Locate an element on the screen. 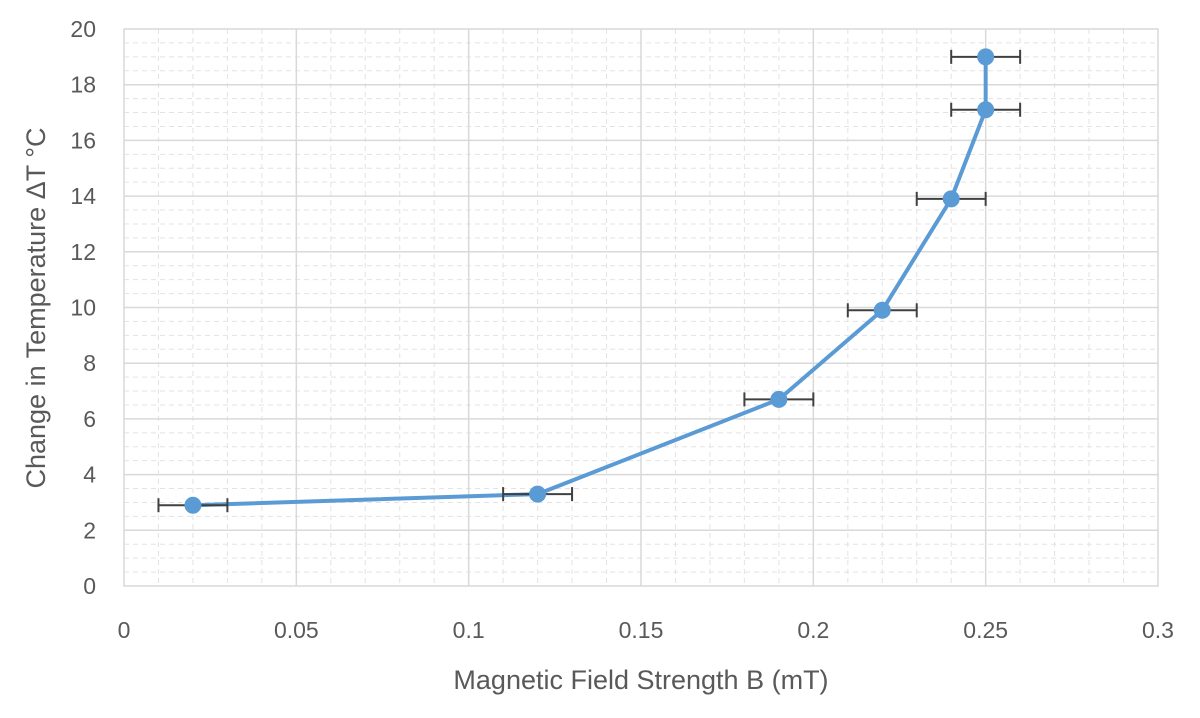  y-tick-label: 6 is located at coordinates (89, 419).